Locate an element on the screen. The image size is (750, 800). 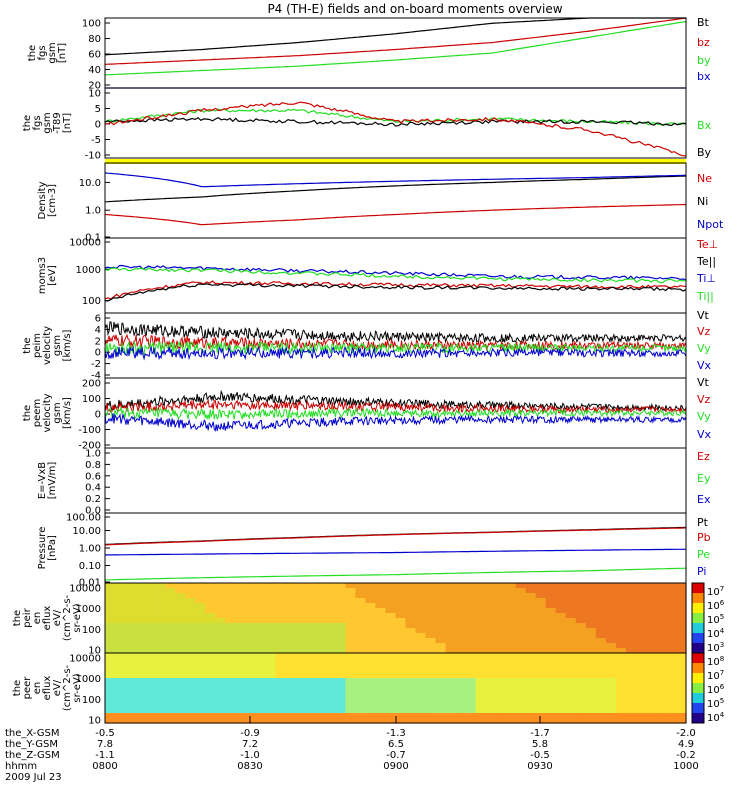
ylabel-line: gsm is located at coordinates (47, 122).